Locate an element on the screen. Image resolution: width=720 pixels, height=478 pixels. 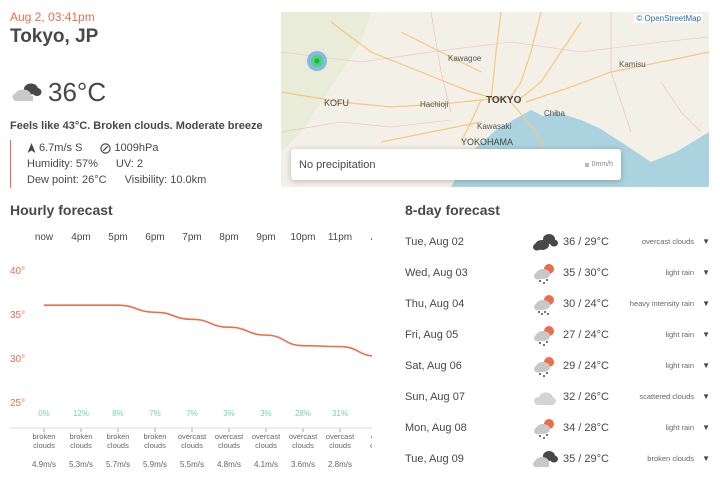
map-label-kawagoe: Kawagoe is located at coordinates (465, 58).